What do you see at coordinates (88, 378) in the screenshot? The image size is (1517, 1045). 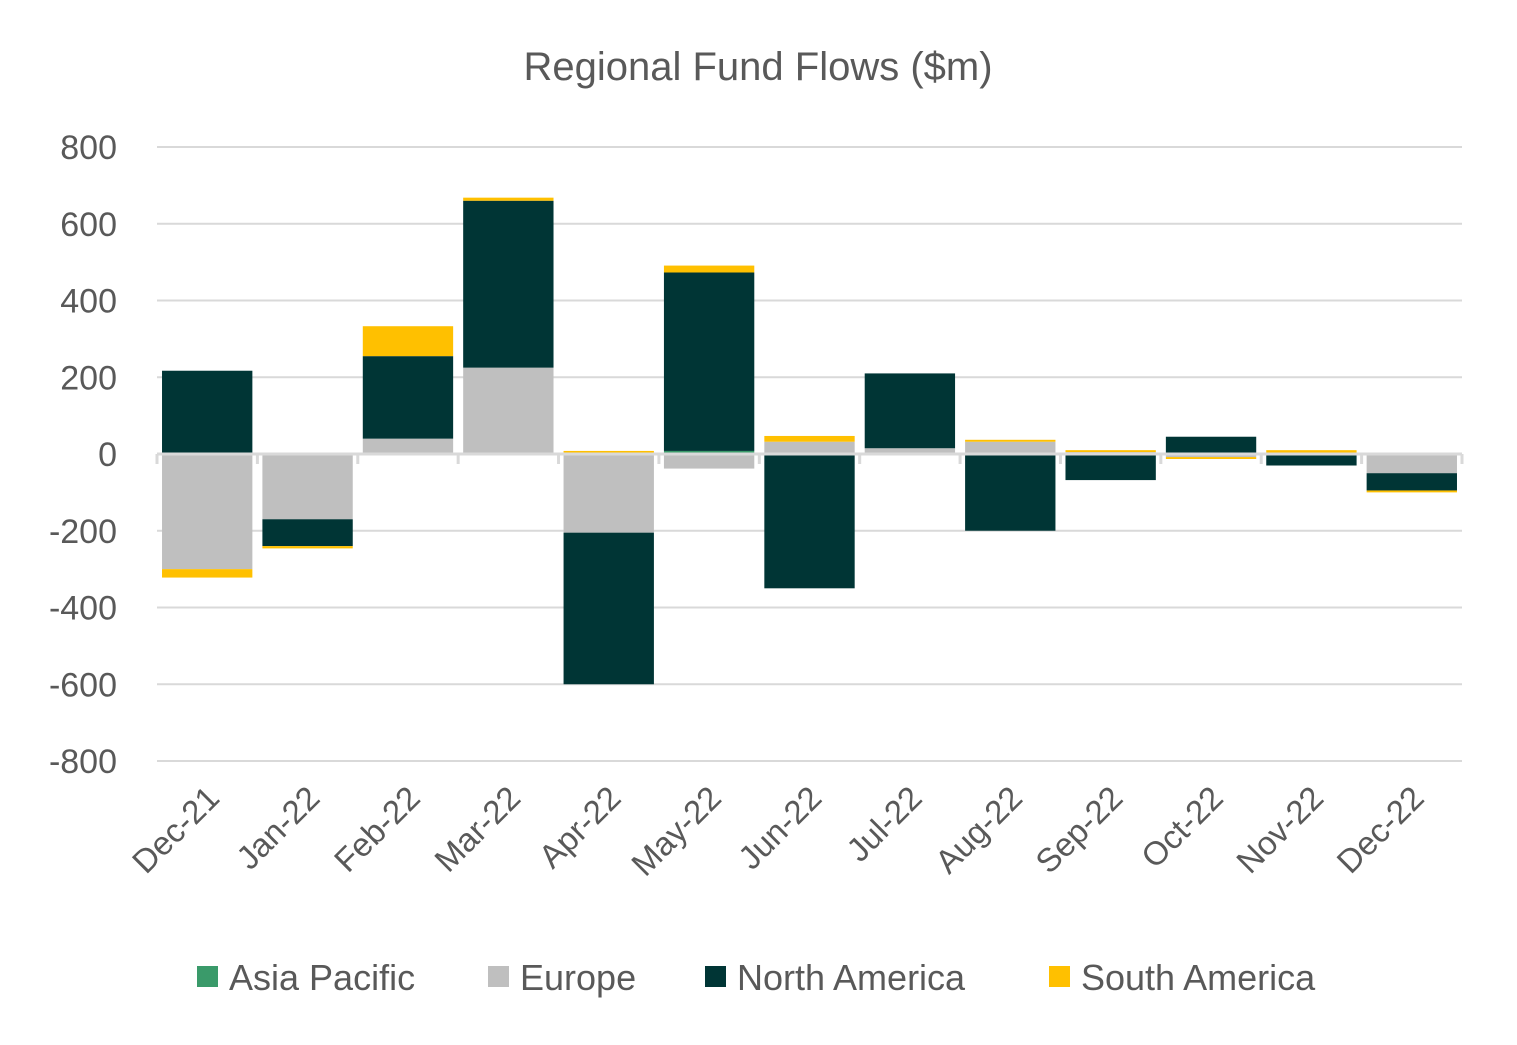 I see `y-tick-label: 200` at bounding box center [88, 378].